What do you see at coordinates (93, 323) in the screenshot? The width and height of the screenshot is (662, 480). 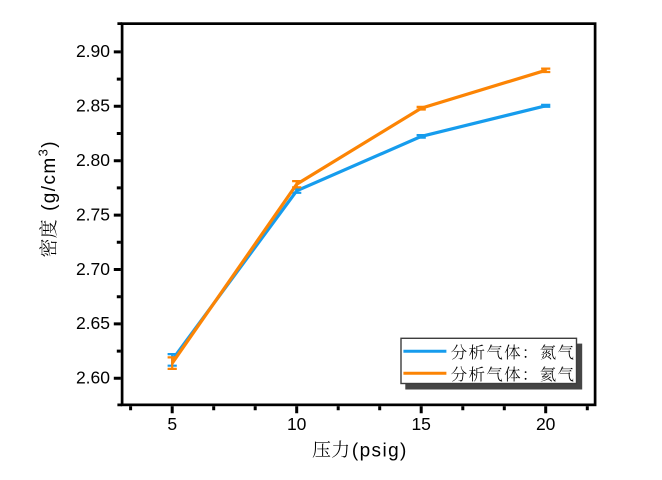 I see `svg-text: 2.65` at bounding box center [93, 323].